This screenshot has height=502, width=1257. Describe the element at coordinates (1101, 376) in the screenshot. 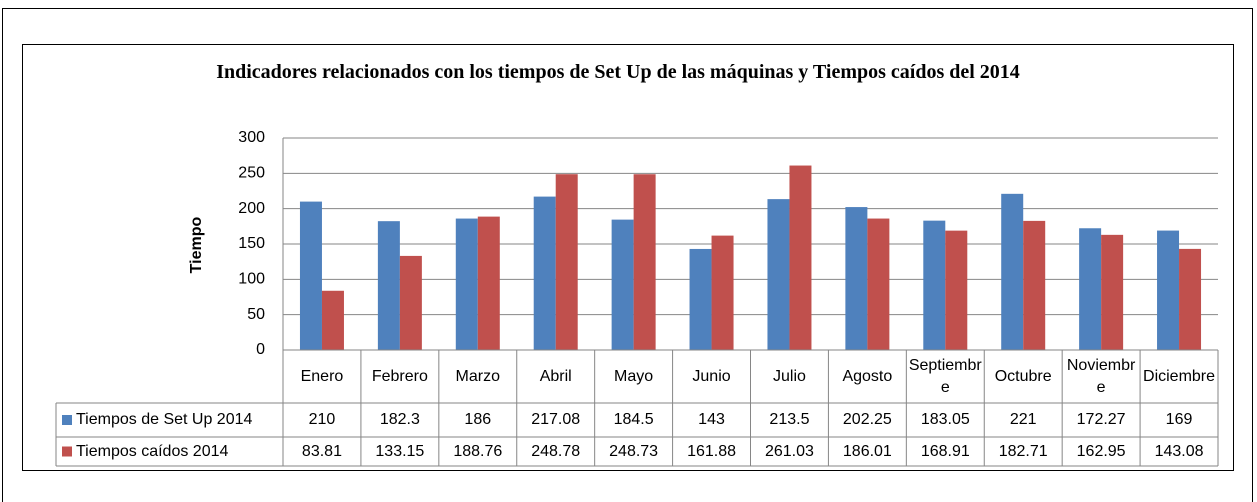

I see `category-label: Noviembre` at that location.